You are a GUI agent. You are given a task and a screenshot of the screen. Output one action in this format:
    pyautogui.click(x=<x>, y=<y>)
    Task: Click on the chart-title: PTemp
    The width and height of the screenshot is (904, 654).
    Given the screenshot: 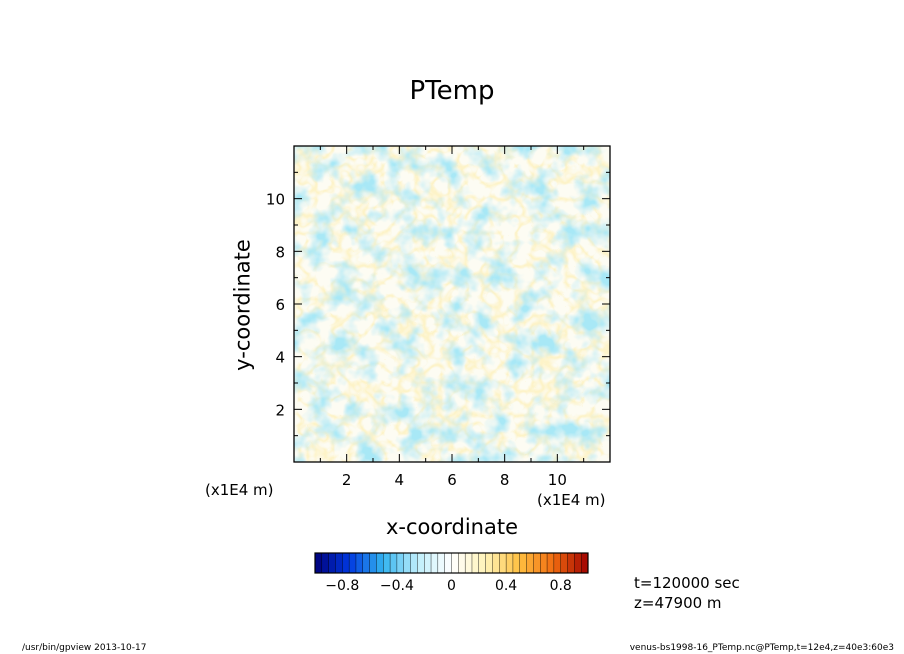 What is the action you would take?
    pyautogui.click(x=452, y=91)
    